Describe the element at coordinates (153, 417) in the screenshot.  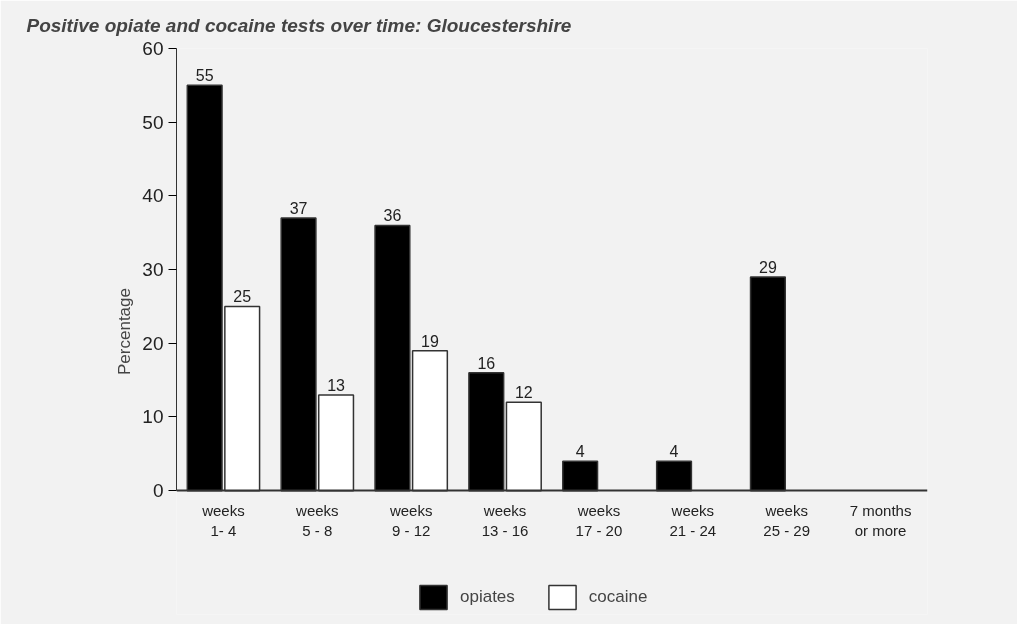
I see `y-tick-label: 10` at that location.